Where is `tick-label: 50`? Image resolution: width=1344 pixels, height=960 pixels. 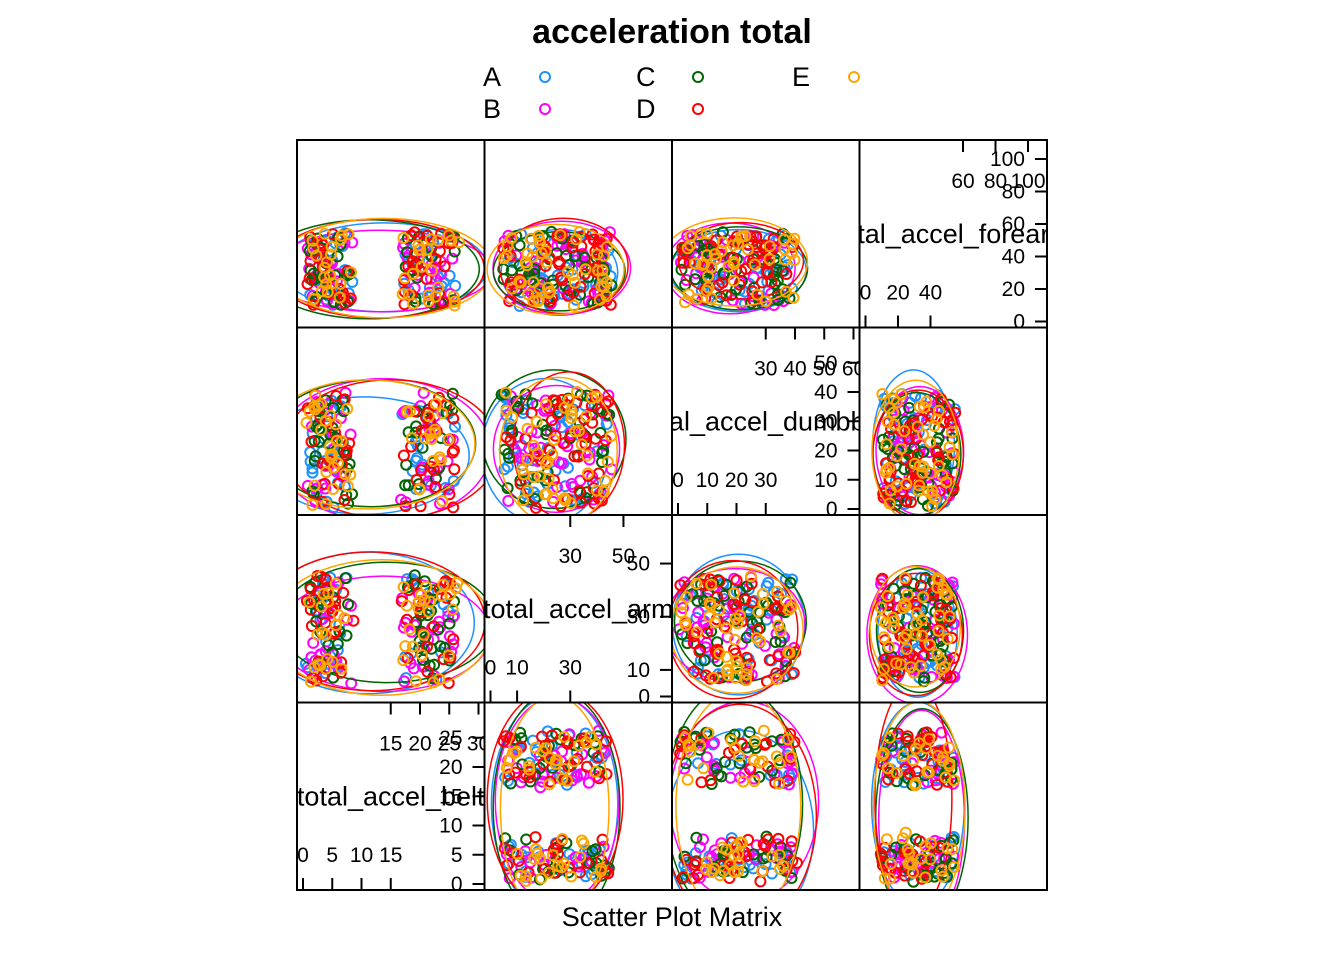 tick-label: 50 is located at coordinates (623, 556).